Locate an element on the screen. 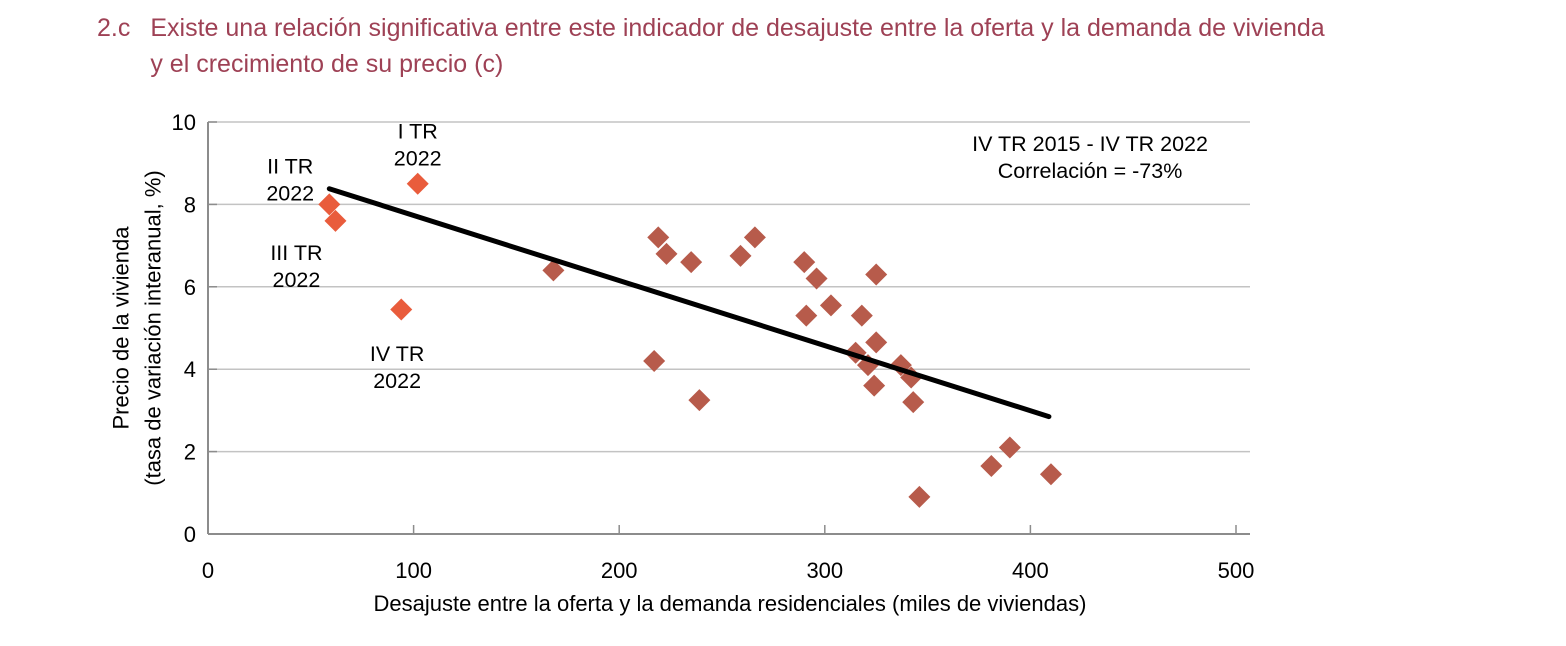 This screenshot has width=1566, height=646. y-tick-label: 2 is located at coordinates (190, 452).